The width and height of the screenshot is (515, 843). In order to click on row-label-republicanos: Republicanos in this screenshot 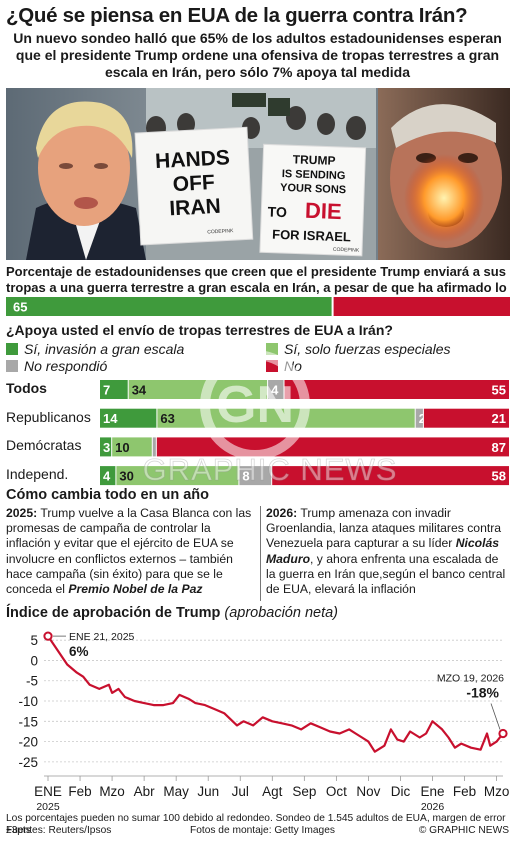, I will do `click(48, 417)`.